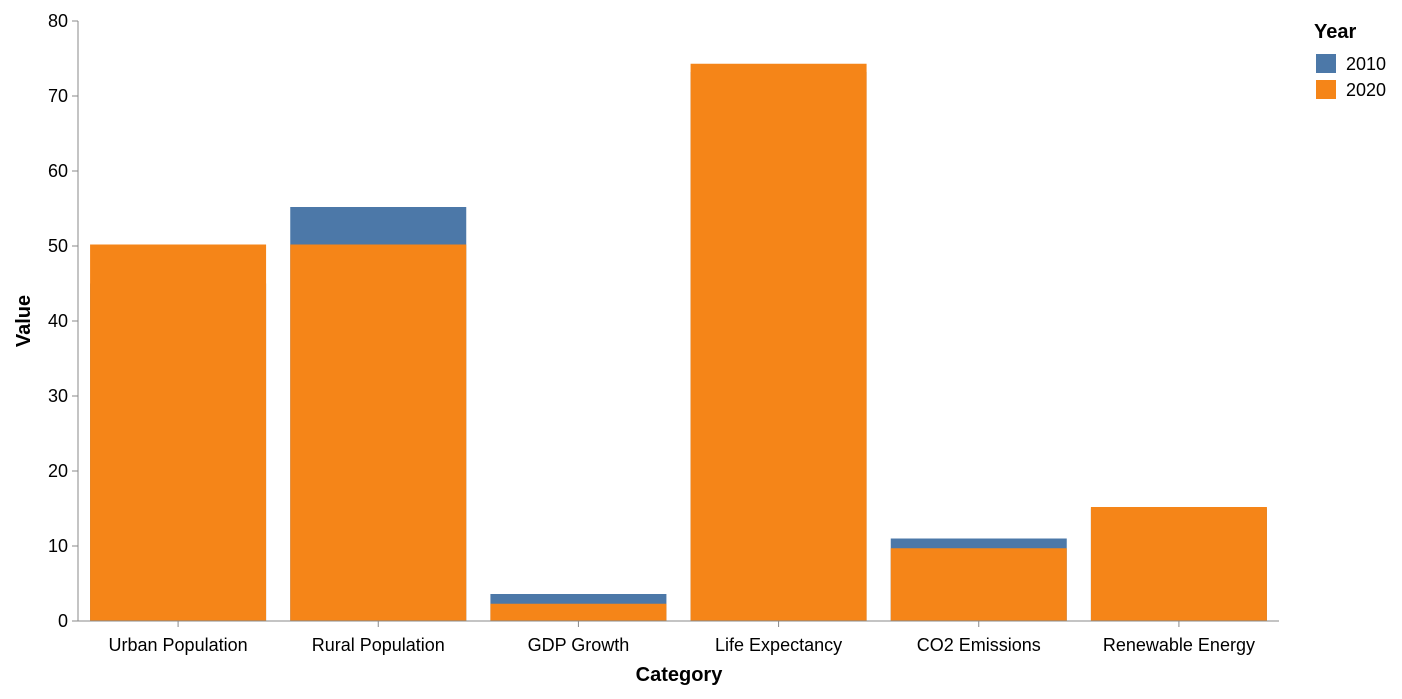  Describe the element at coordinates (24, 321) in the screenshot. I see `y-axis-title: Value` at that location.